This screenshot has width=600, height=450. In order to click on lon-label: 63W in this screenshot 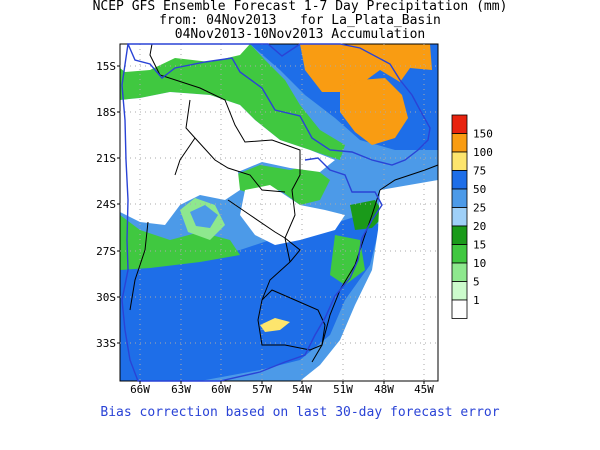, I will do `click(181, 389)`.